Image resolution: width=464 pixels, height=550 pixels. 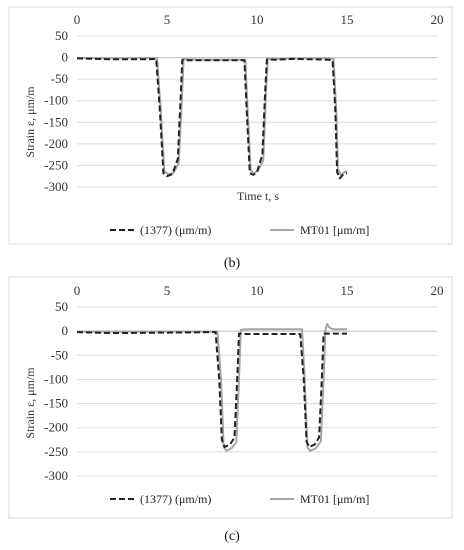 What do you see at coordinates (232, 536) in the screenshot?
I see `caption-c: (c)` at bounding box center [232, 536].